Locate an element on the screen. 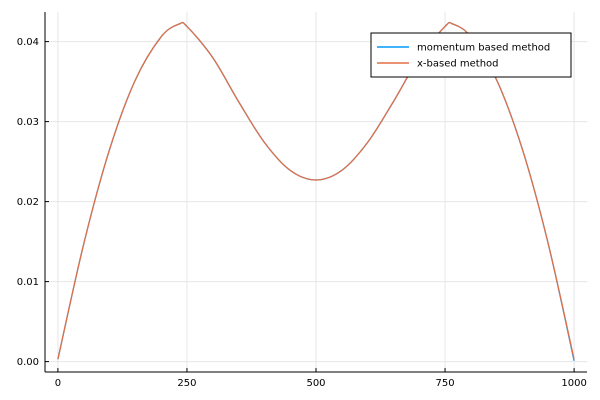 This screenshot has height=400, width=600. x-tick-label: 0 is located at coordinates (58, 383).